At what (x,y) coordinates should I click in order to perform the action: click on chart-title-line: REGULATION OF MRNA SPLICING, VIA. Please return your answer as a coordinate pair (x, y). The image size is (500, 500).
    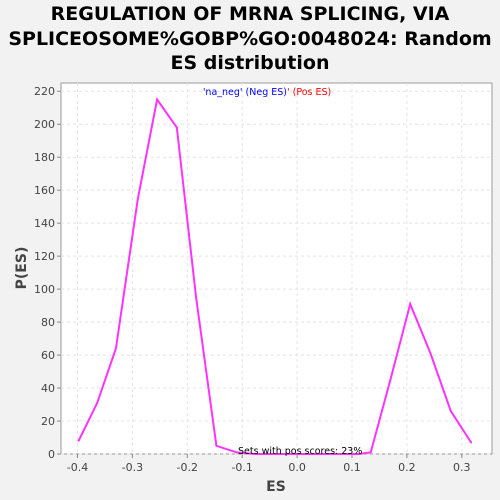
    Looking at the image, I should click on (250, 14).